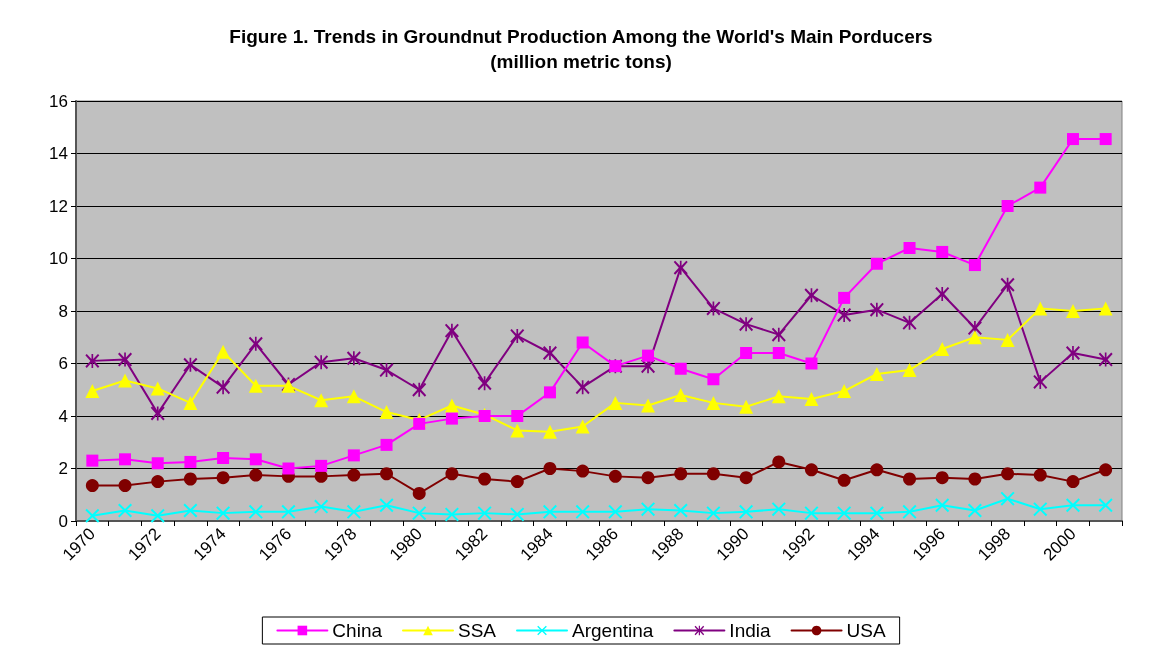  Describe the element at coordinates (613, 630) in the screenshot. I see `legend-label: Argentina` at that location.